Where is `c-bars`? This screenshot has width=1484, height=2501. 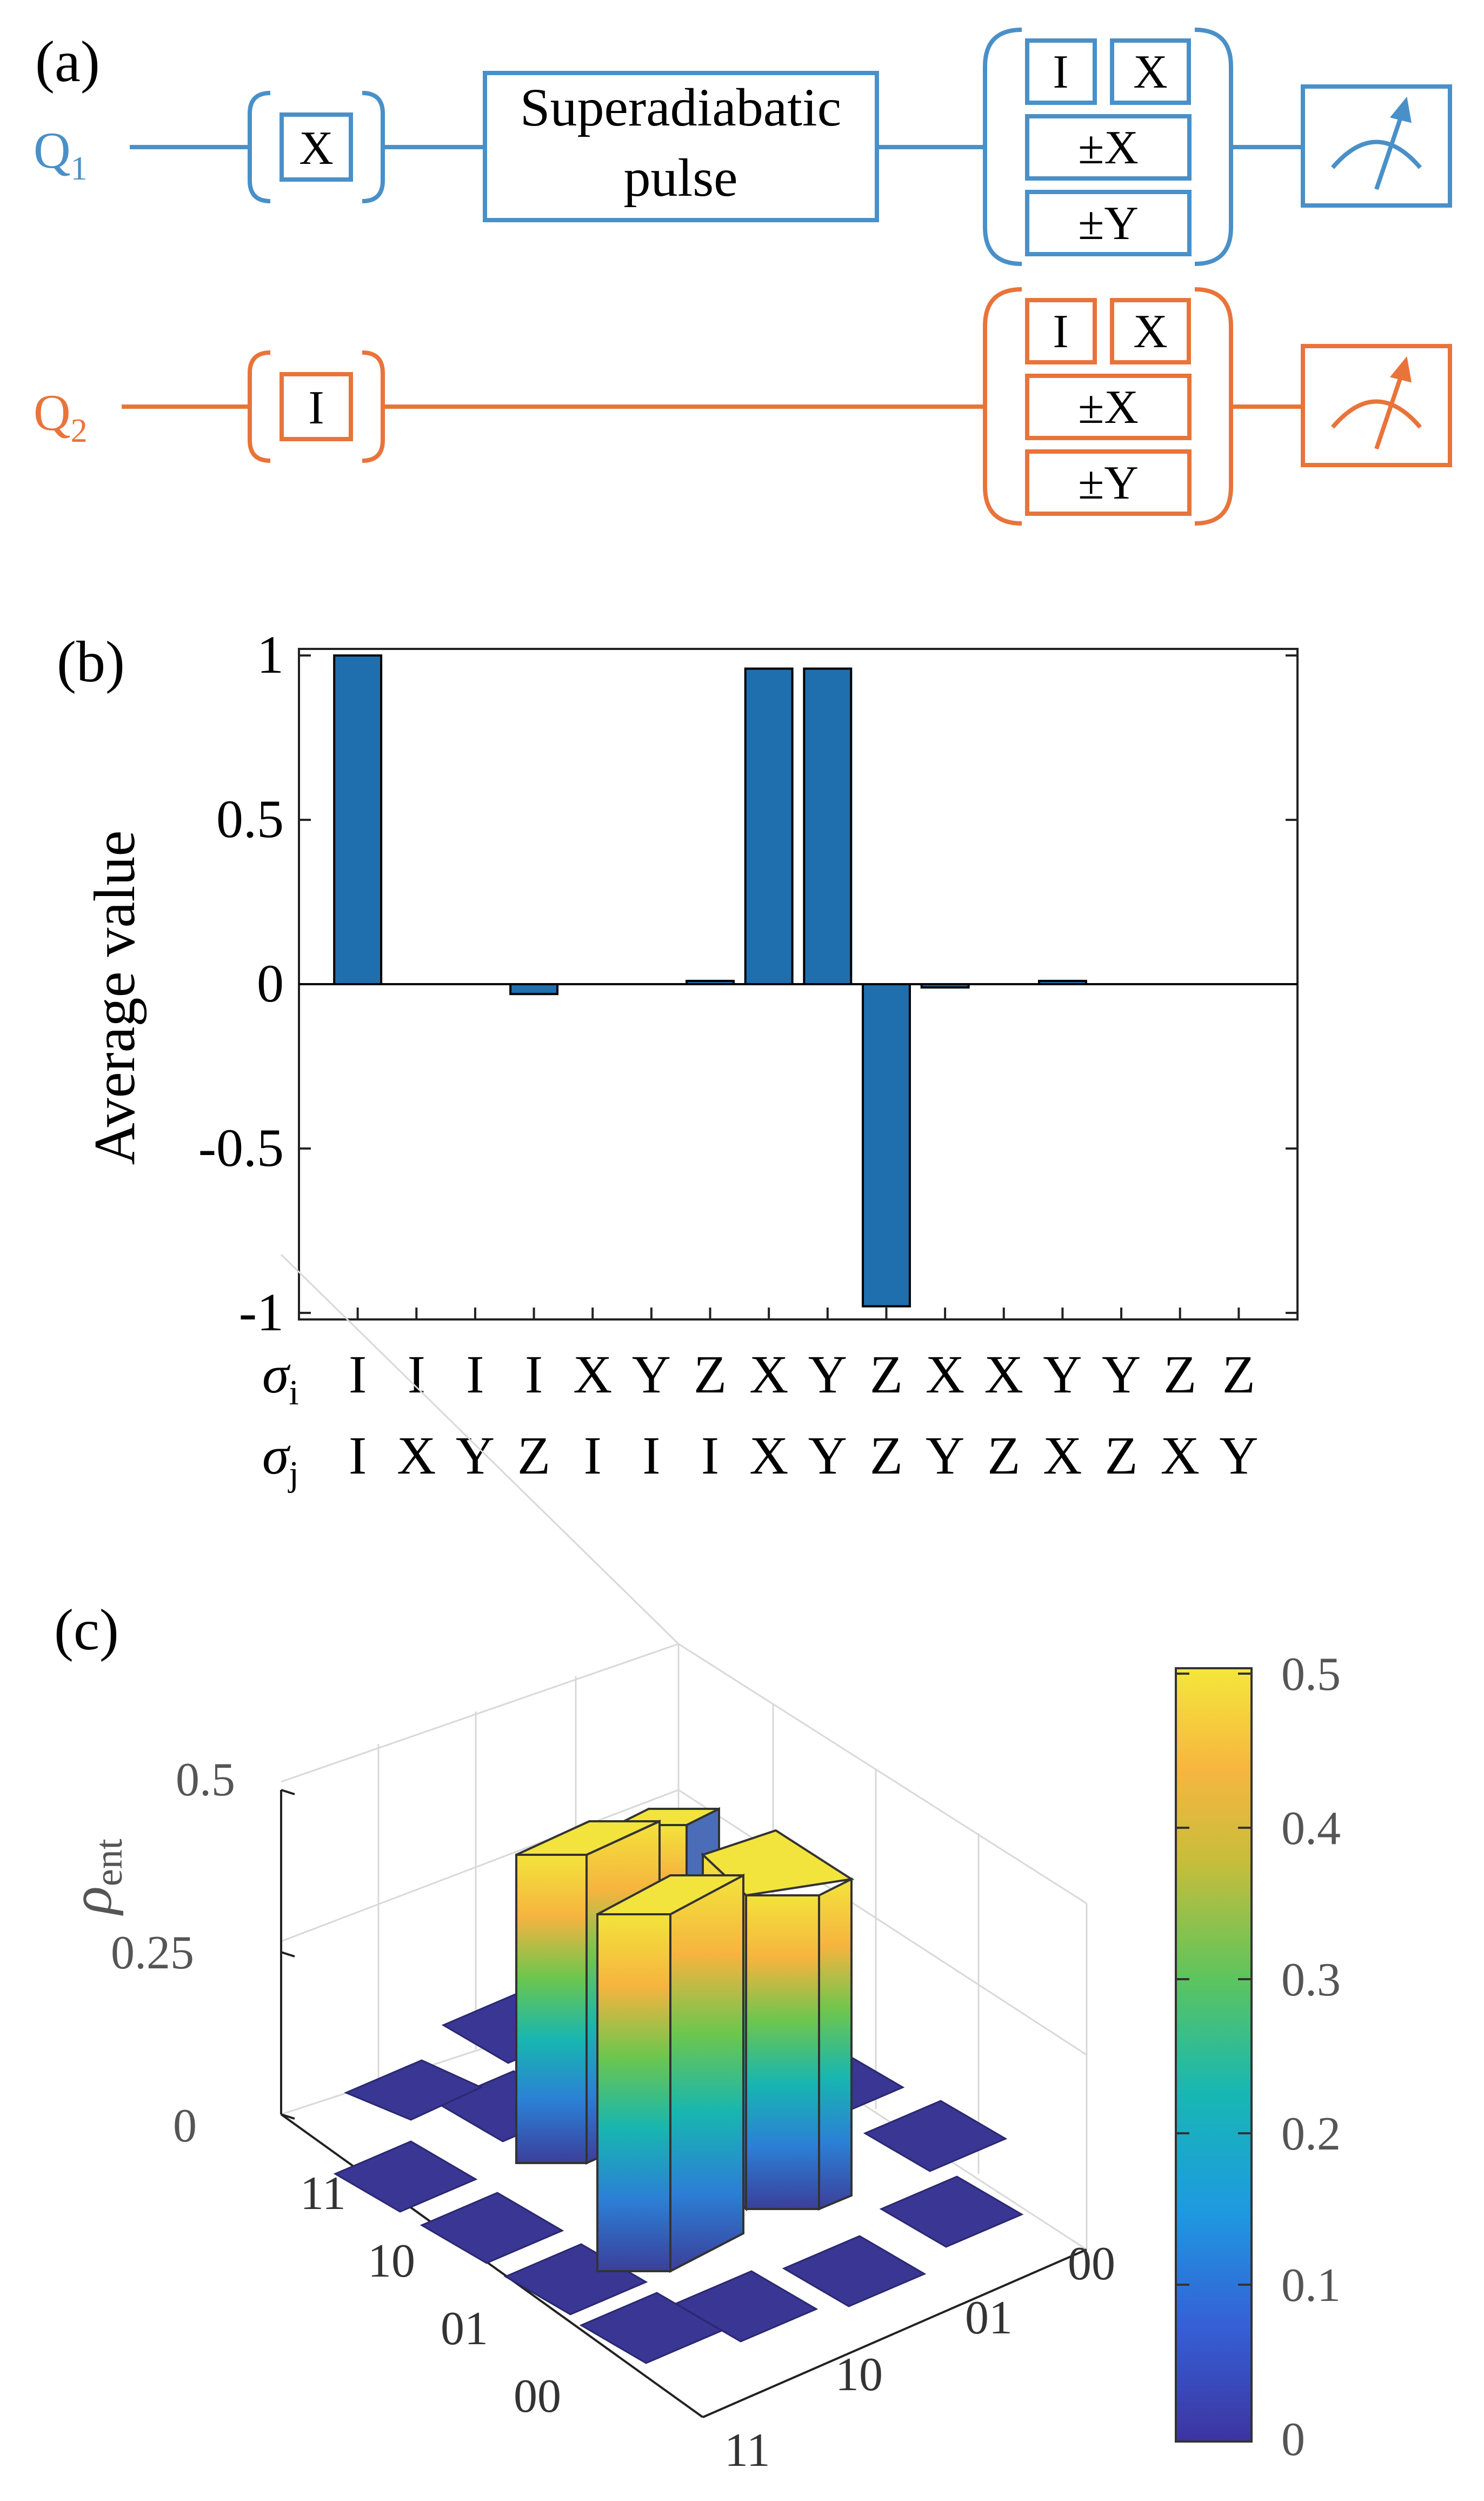 c-bars is located at coordinates (685, 2040).